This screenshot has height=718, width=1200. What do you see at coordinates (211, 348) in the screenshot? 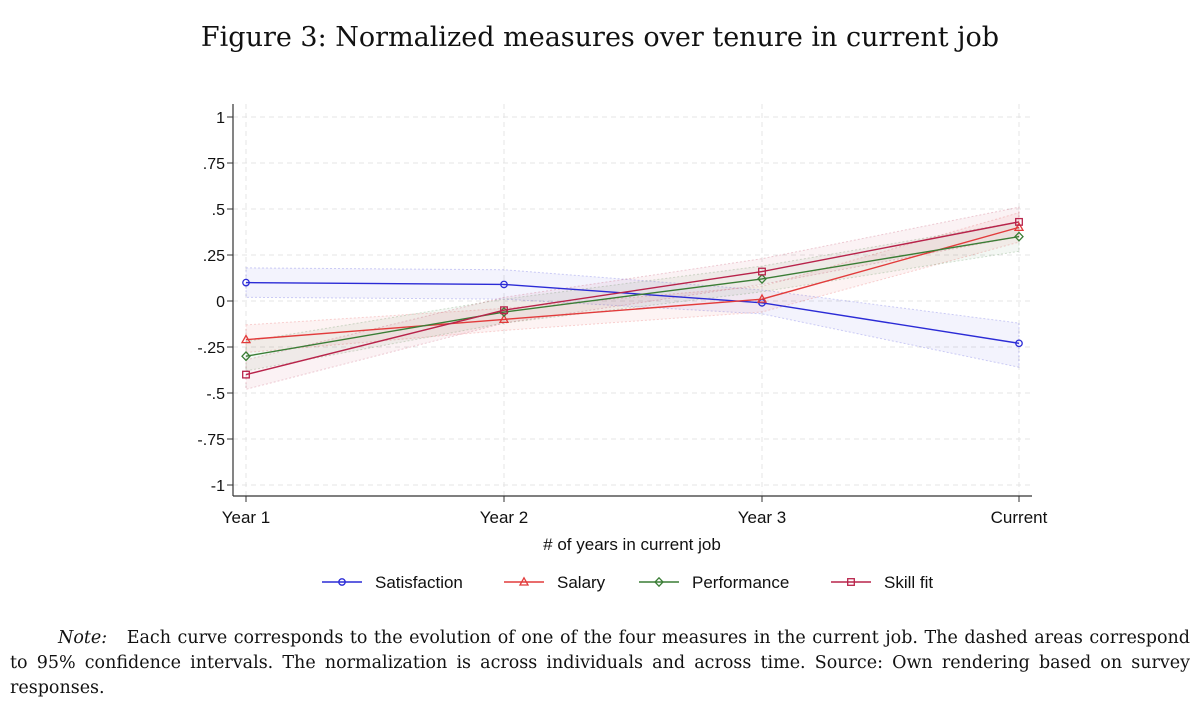
I see `y-tick-label: -.25` at bounding box center [211, 348].